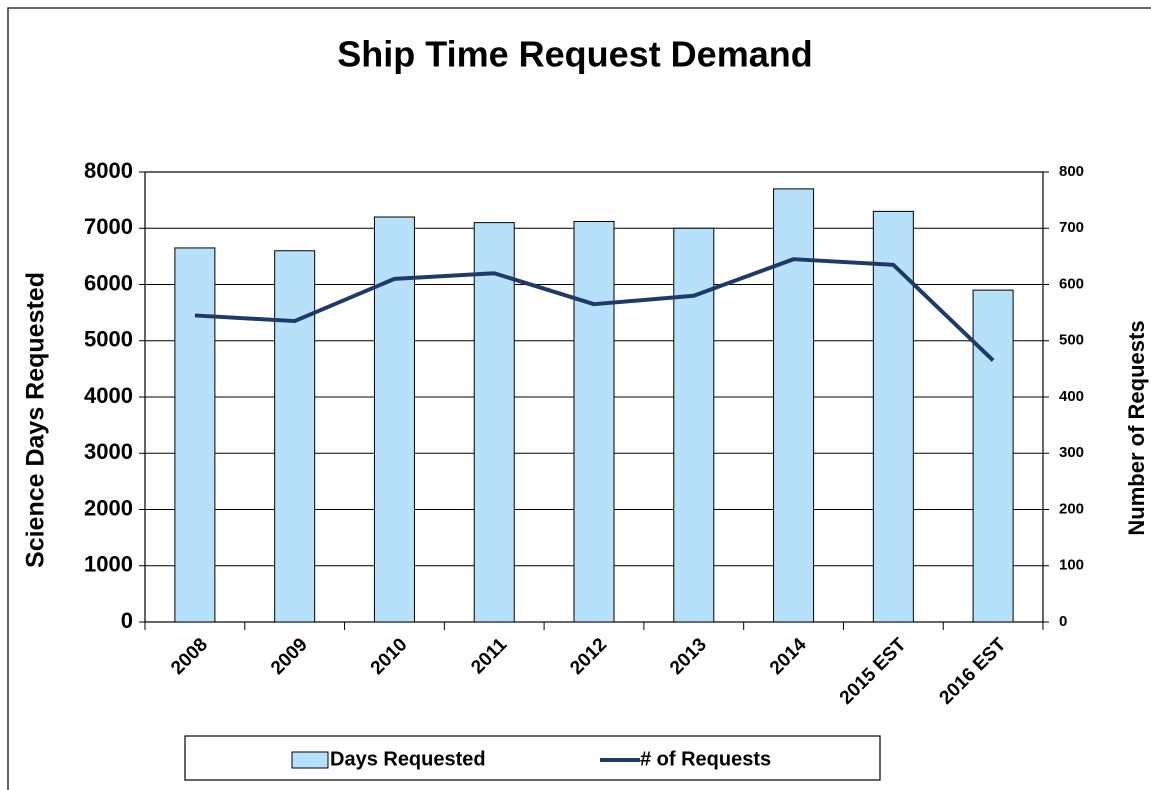  What do you see at coordinates (127, 620) in the screenshot?
I see `y-tick-label: 0` at bounding box center [127, 620].